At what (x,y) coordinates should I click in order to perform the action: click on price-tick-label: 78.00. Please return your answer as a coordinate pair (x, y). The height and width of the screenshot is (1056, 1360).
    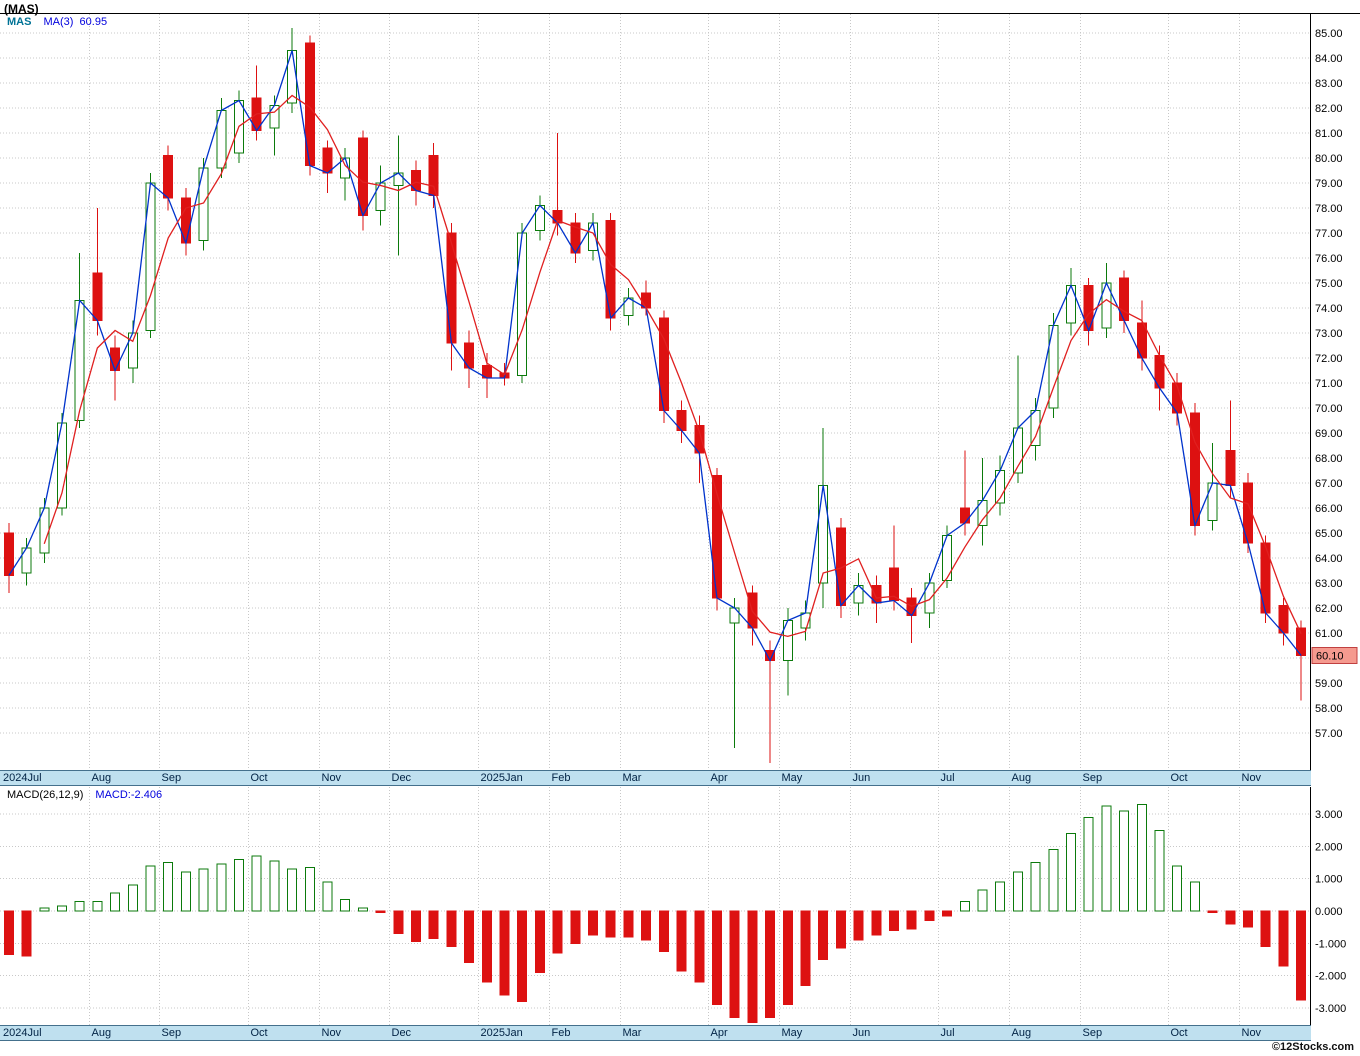
    Looking at the image, I should click on (1329, 209).